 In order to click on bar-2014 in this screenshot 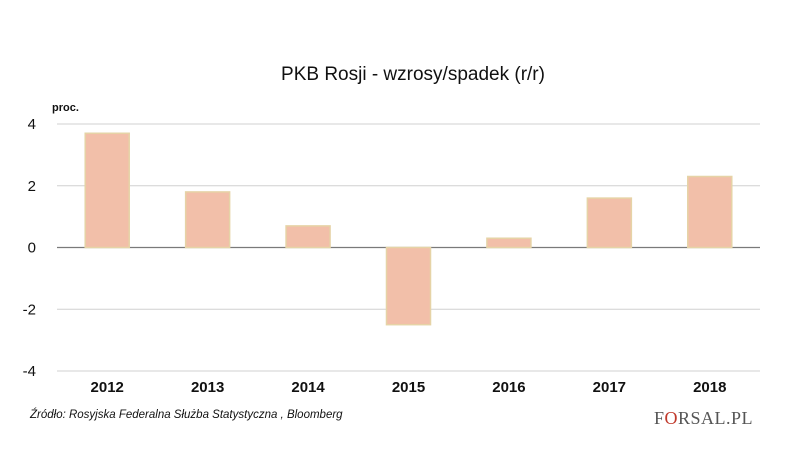, I will do `click(308, 237)`.